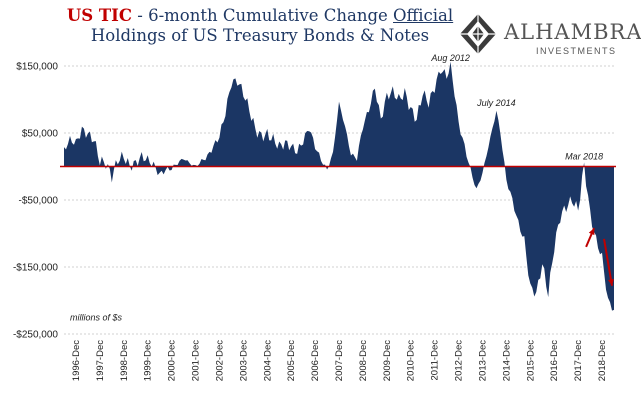 This screenshot has height=401, width=641. Describe the element at coordinates (496, 103) in the screenshot. I see `annotation-label: July 2014` at that location.